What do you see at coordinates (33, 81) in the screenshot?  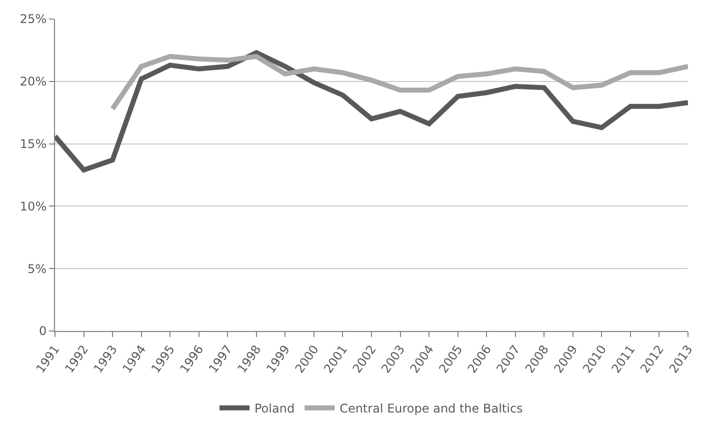 I see `y-tick-label: 20%` at bounding box center [33, 81].